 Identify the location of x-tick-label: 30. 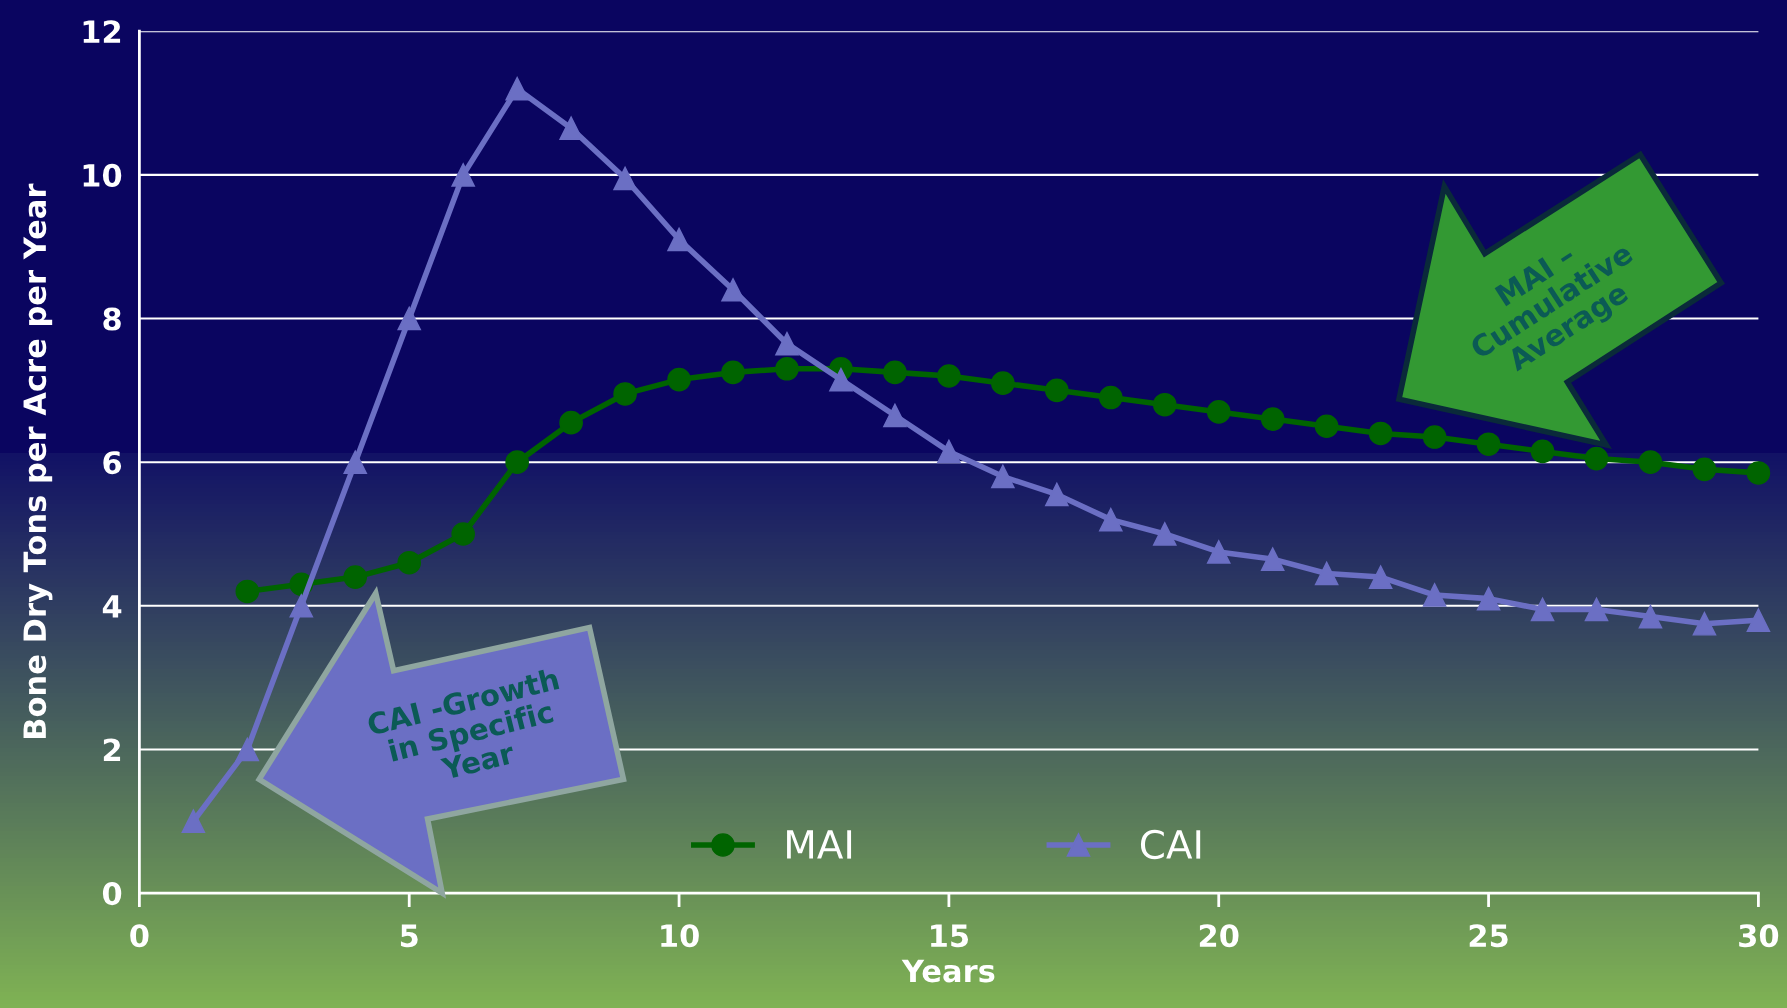
(1759, 936).